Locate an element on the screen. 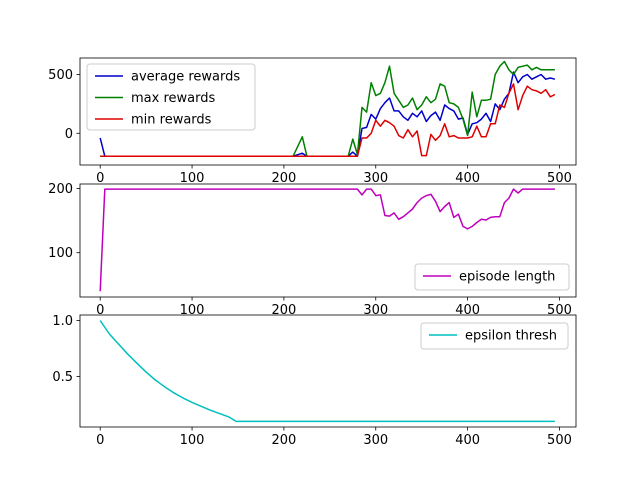 The image size is (640, 480). y-tick-label: 0.5 is located at coordinates (62, 377).